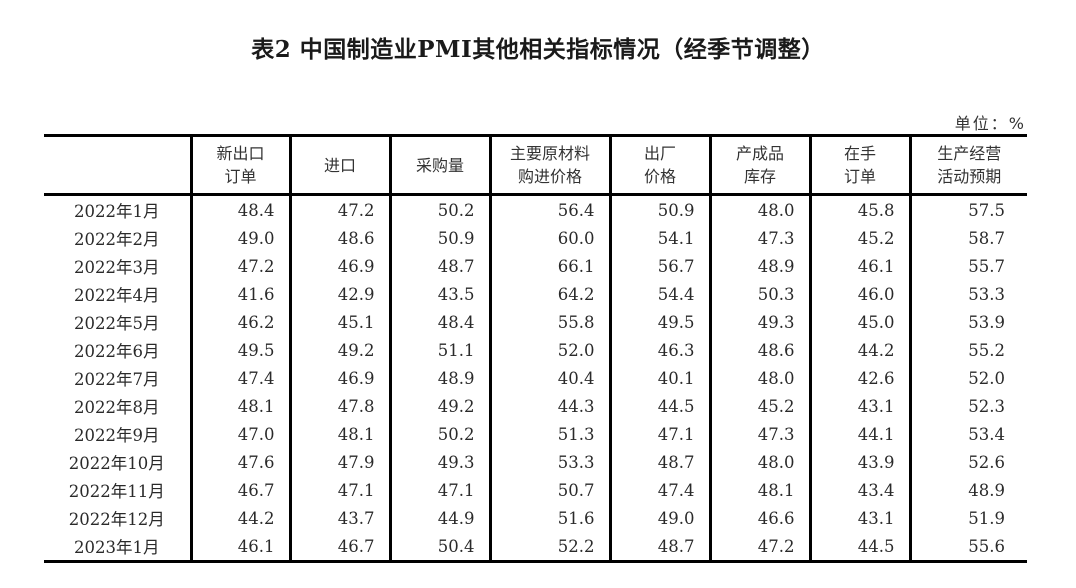  I want to click on row-month-cell: 2022年11月, so click(116, 491).